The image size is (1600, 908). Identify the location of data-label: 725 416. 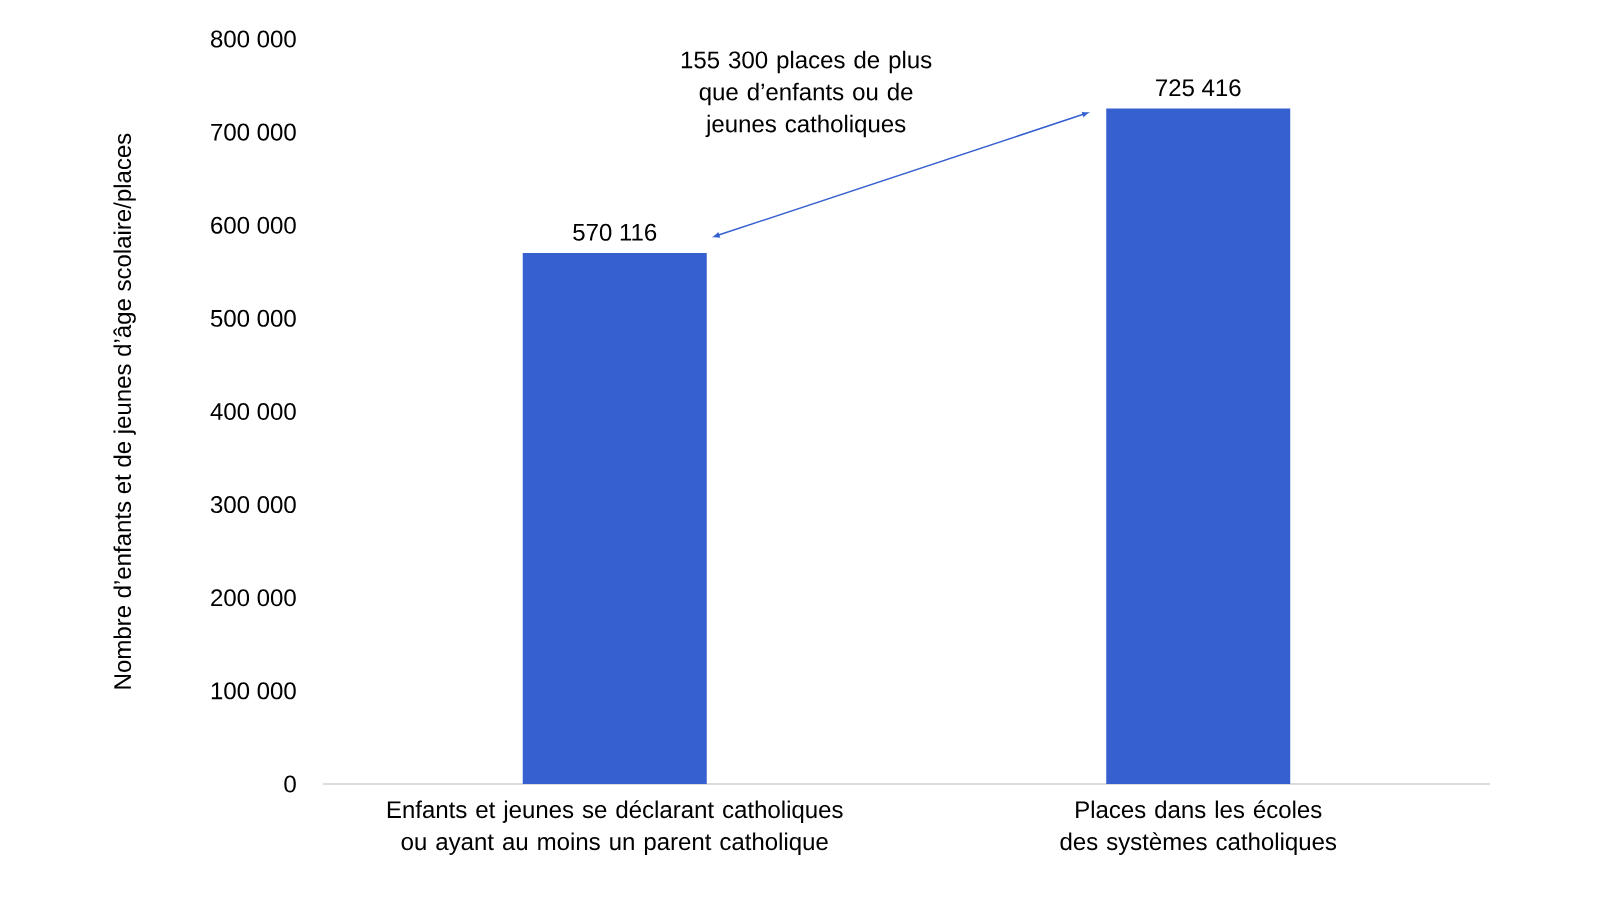
(1198, 88).